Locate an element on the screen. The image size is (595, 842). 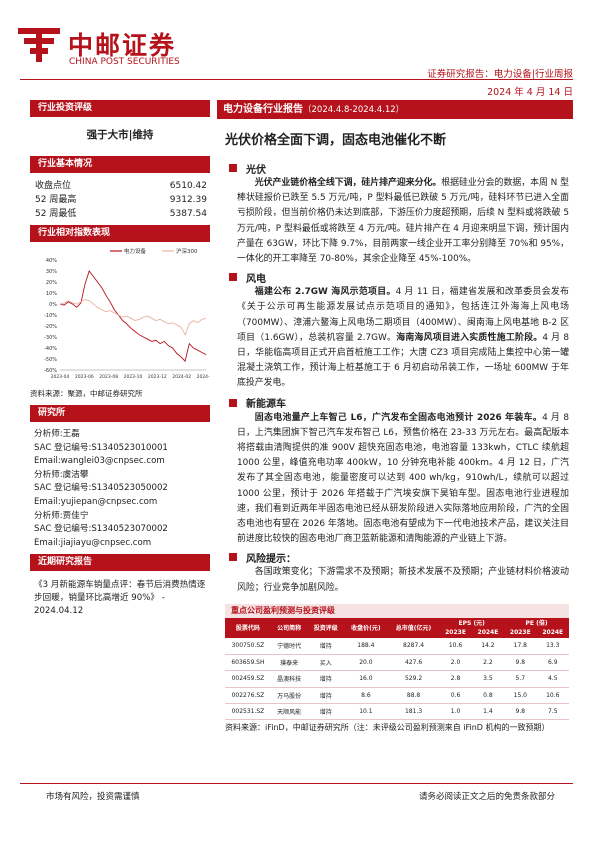
table-cell: 188.4 is located at coordinates (366, 646).